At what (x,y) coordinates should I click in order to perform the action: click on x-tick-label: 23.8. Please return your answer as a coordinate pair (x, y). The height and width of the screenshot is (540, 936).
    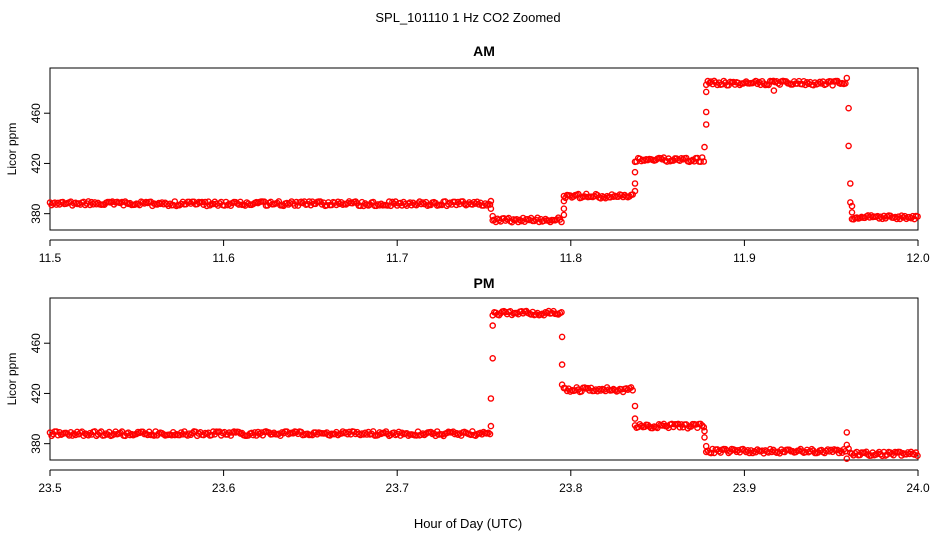
    Looking at the image, I should click on (571, 488).